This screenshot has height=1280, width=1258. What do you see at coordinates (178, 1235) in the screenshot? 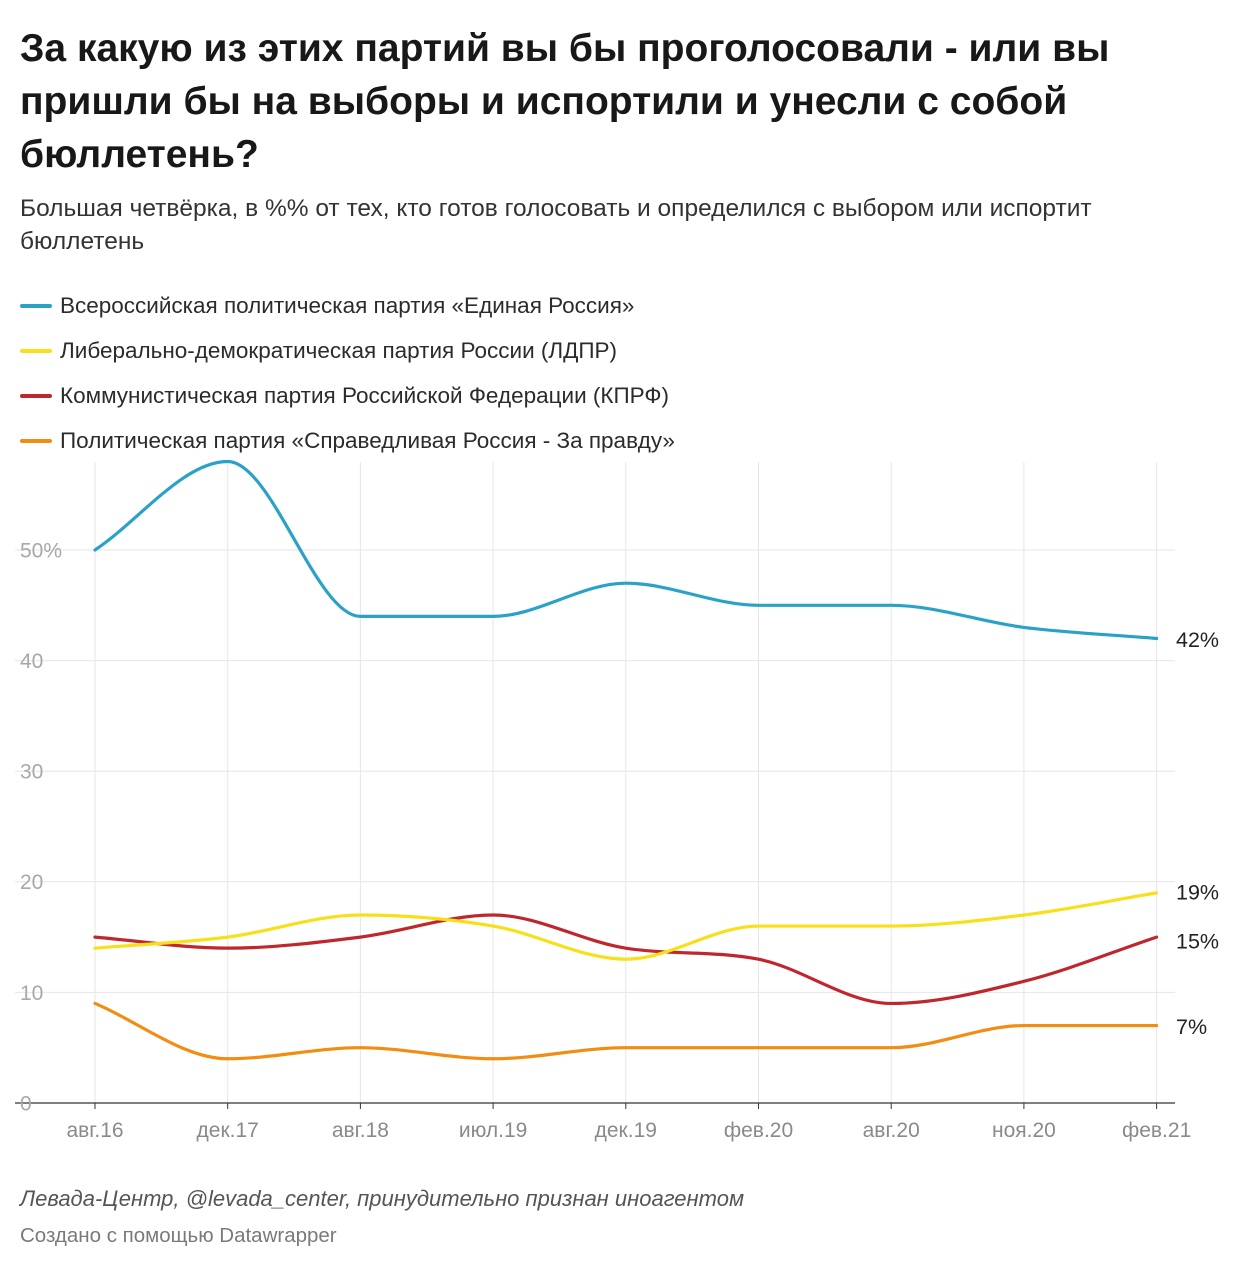
I see `credit-note: Создано с помощью Datawrapper` at bounding box center [178, 1235].